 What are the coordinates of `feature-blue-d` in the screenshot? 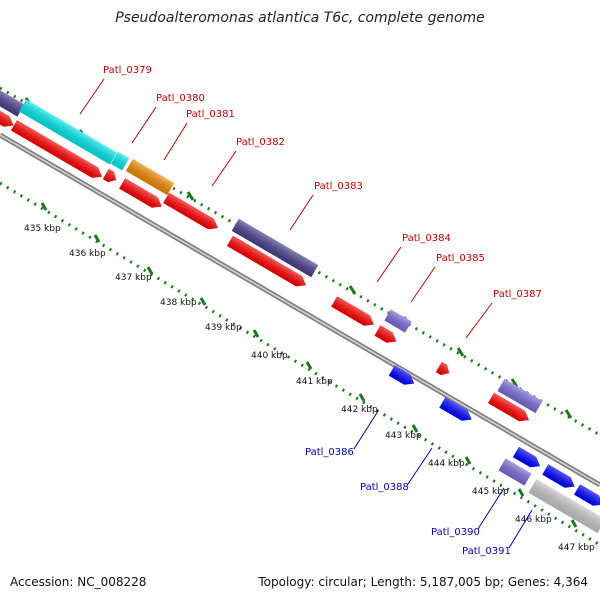 It's located at (559, 478).